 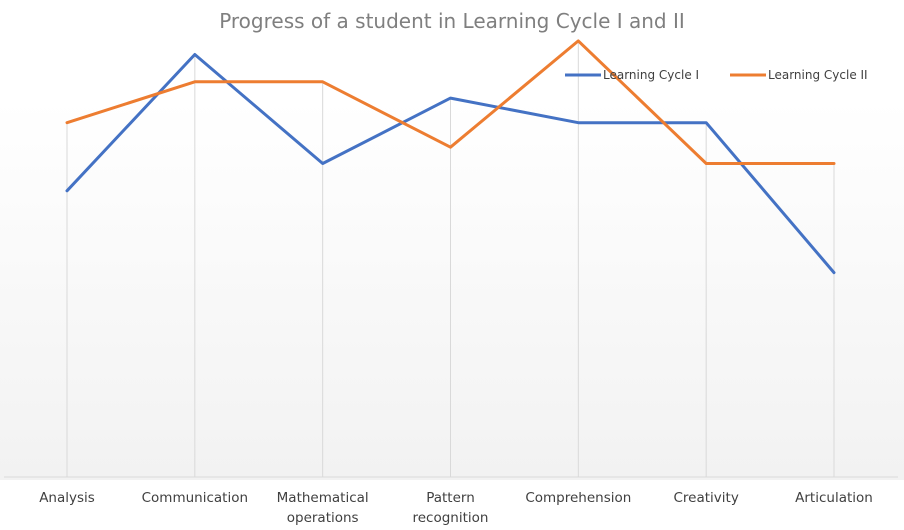 What do you see at coordinates (323, 508) in the screenshot?
I see `x-tick-label: Mathematical operations` at bounding box center [323, 508].